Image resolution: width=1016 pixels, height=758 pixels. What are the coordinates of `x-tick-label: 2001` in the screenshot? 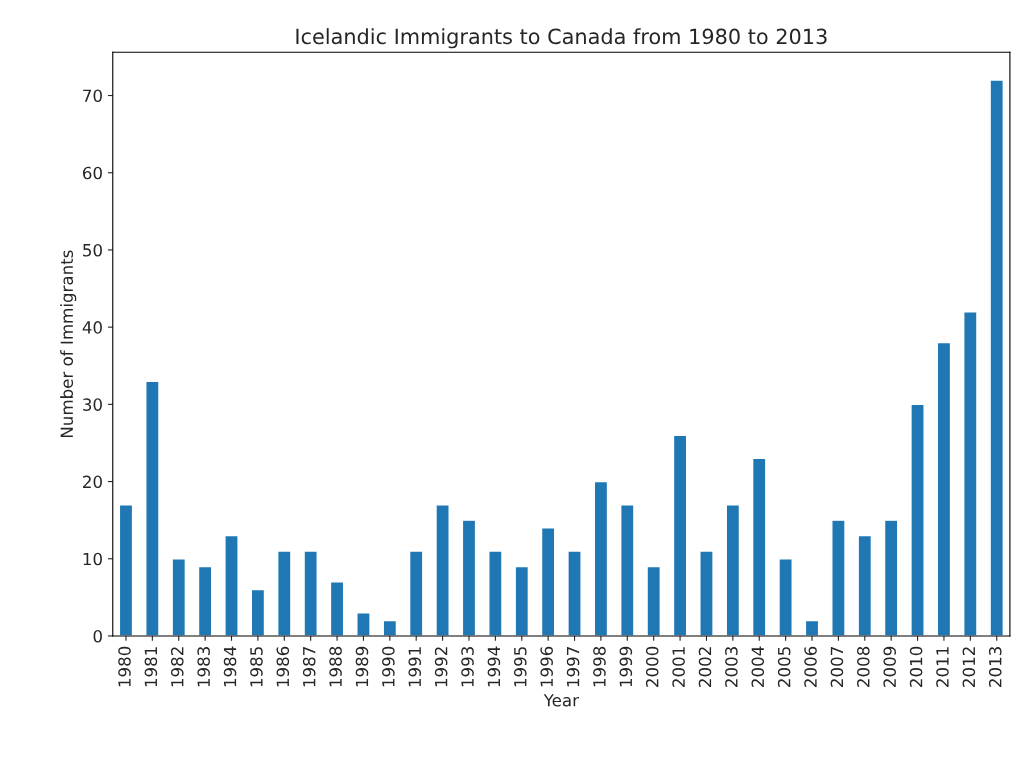 It's located at (678, 667).